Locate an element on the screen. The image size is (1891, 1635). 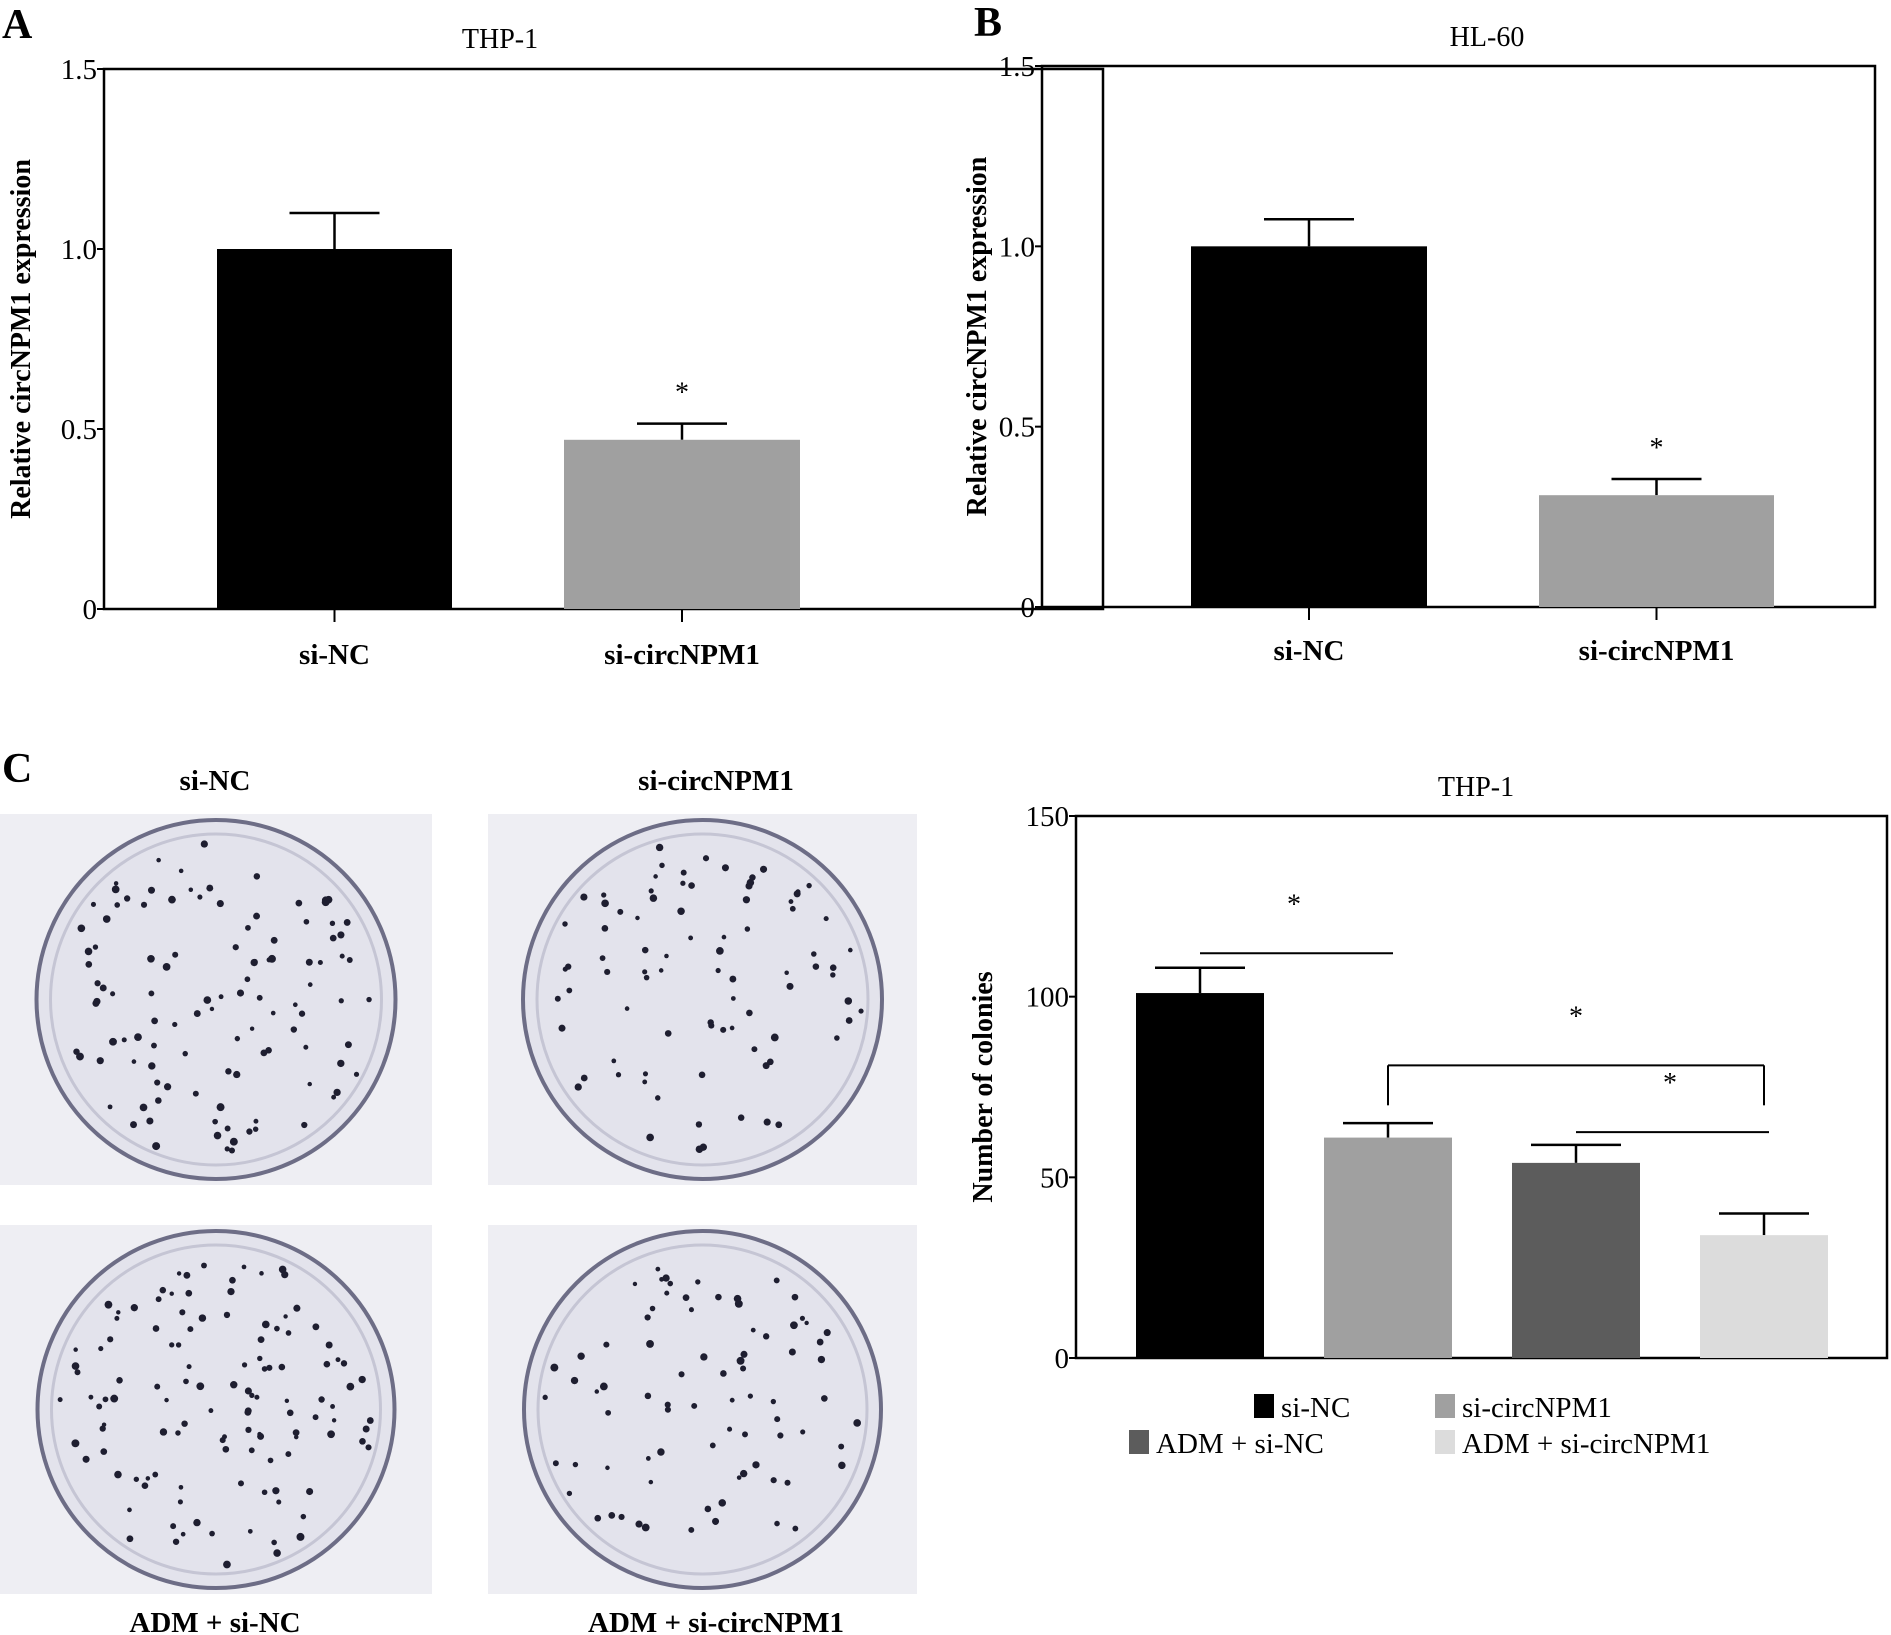
chart-title: THP-1 is located at coordinates (500, 39).